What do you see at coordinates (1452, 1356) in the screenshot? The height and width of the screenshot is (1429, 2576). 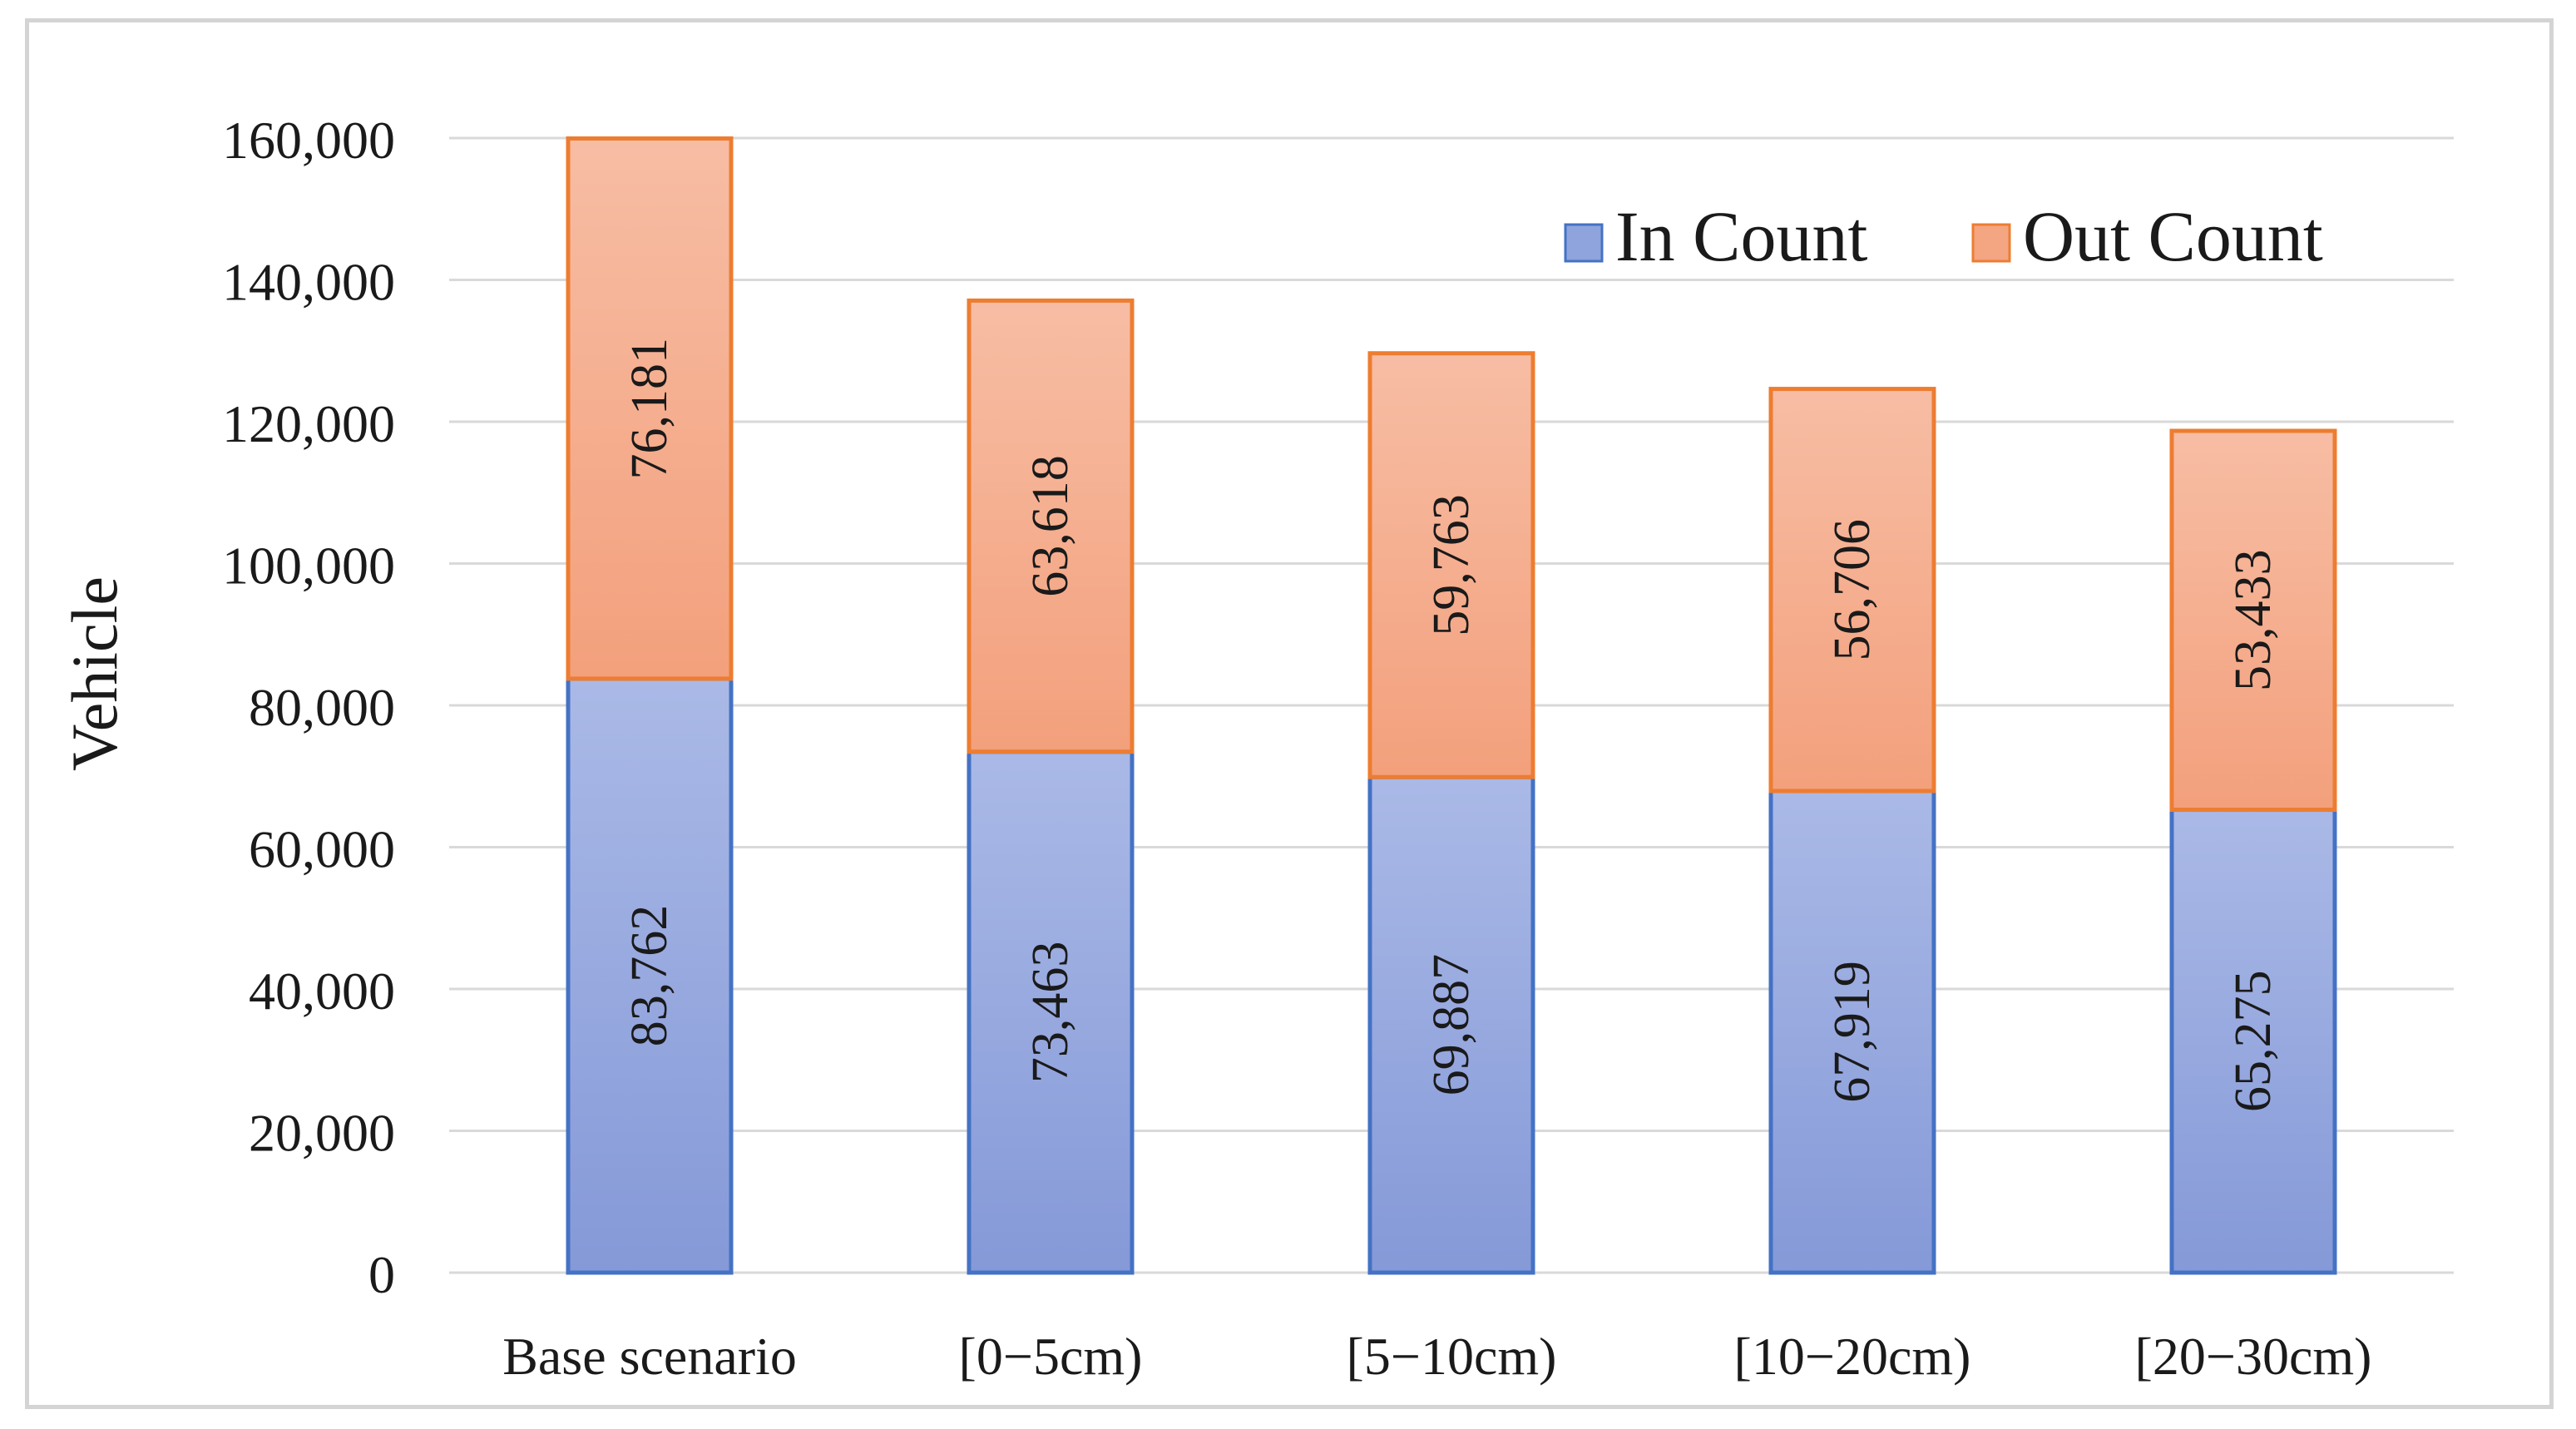 I see `x-tick-label: [5−10cm)` at bounding box center [1452, 1356].